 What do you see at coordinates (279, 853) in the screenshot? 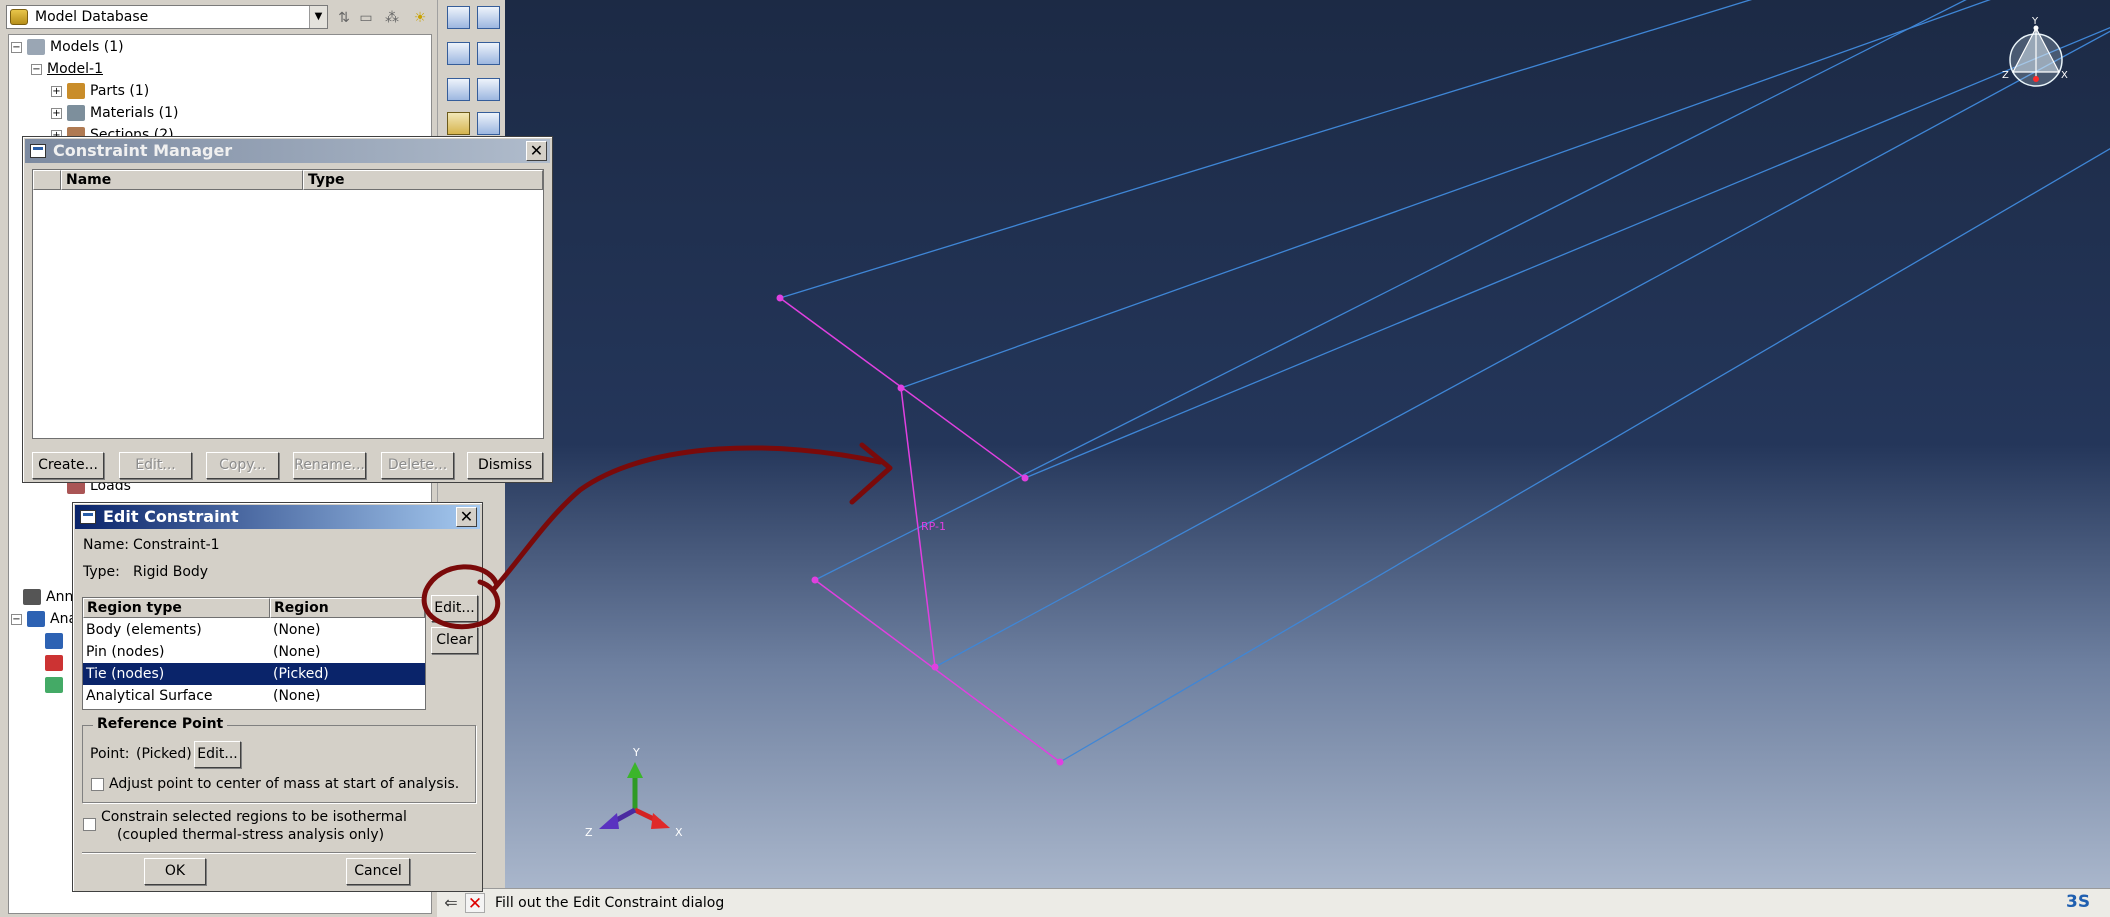
I see `dialog-separator` at bounding box center [279, 853].